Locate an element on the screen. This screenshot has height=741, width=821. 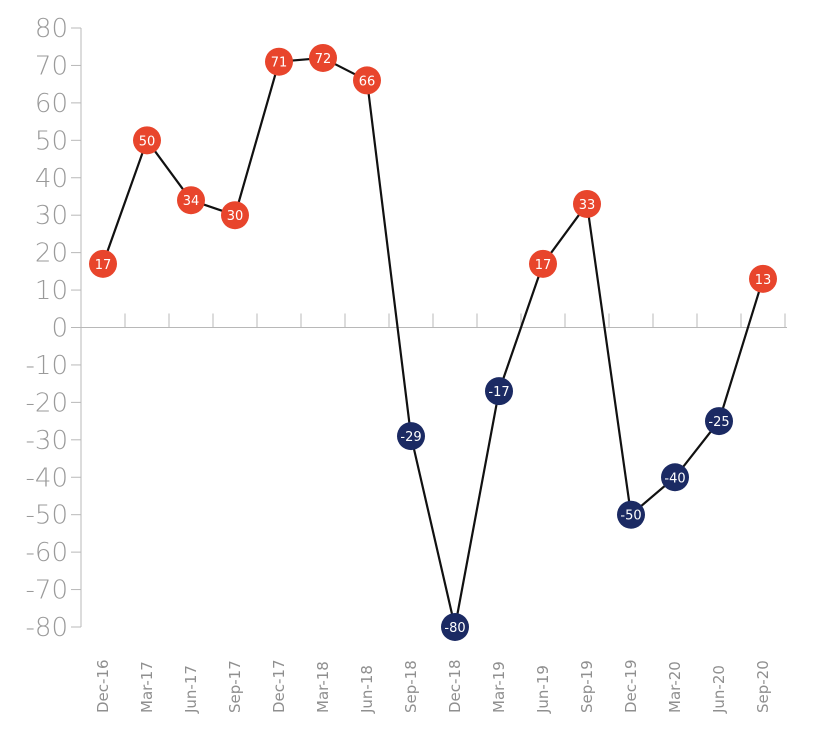
data-point: 50 is located at coordinates (147, 140).